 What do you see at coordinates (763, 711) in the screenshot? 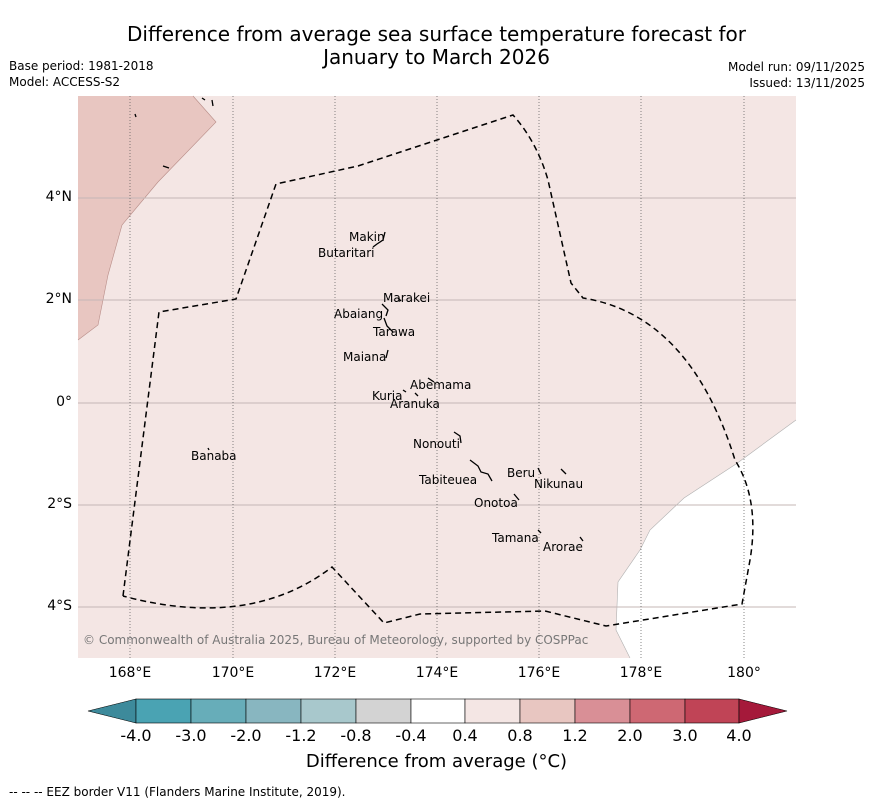
I see `colorbar-max-arrow` at bounding box center [763, 711].